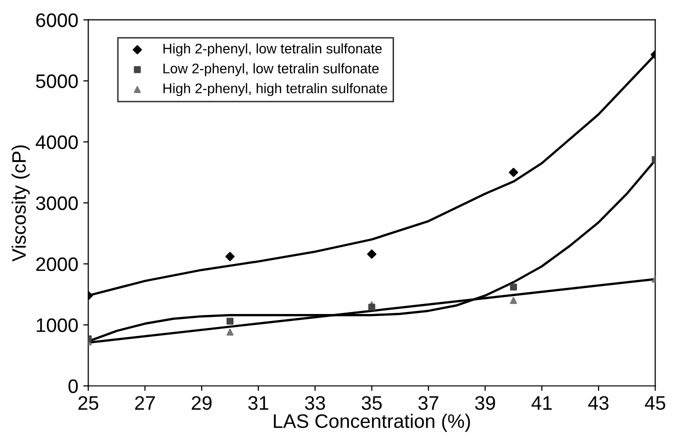  I want to click on x-tick-label: 45, so click(655, 403).